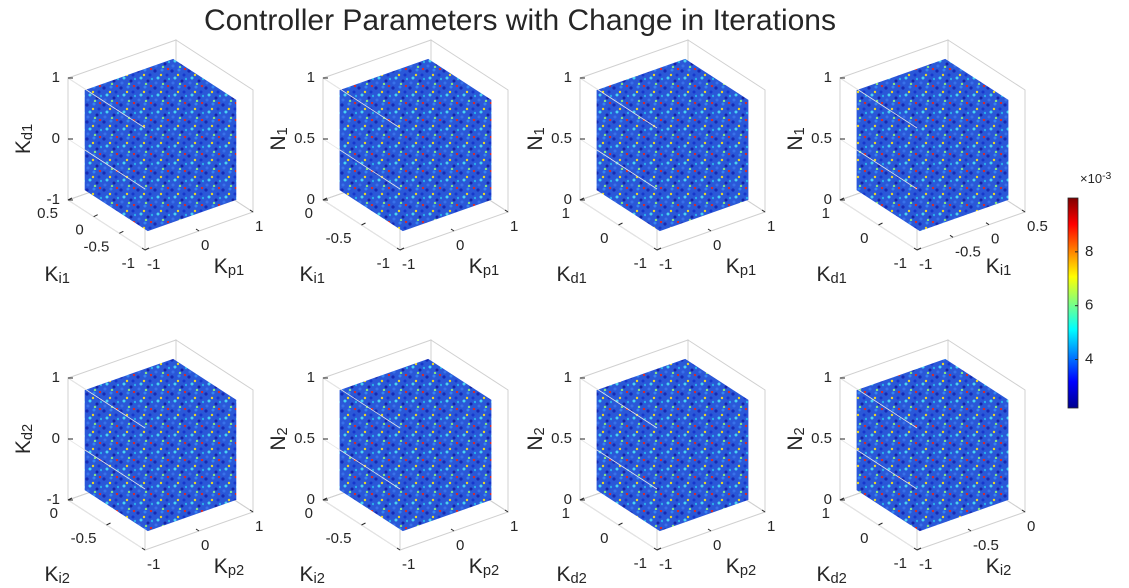  I want to click on y-axis-label: Kd2, so click(832, 573).